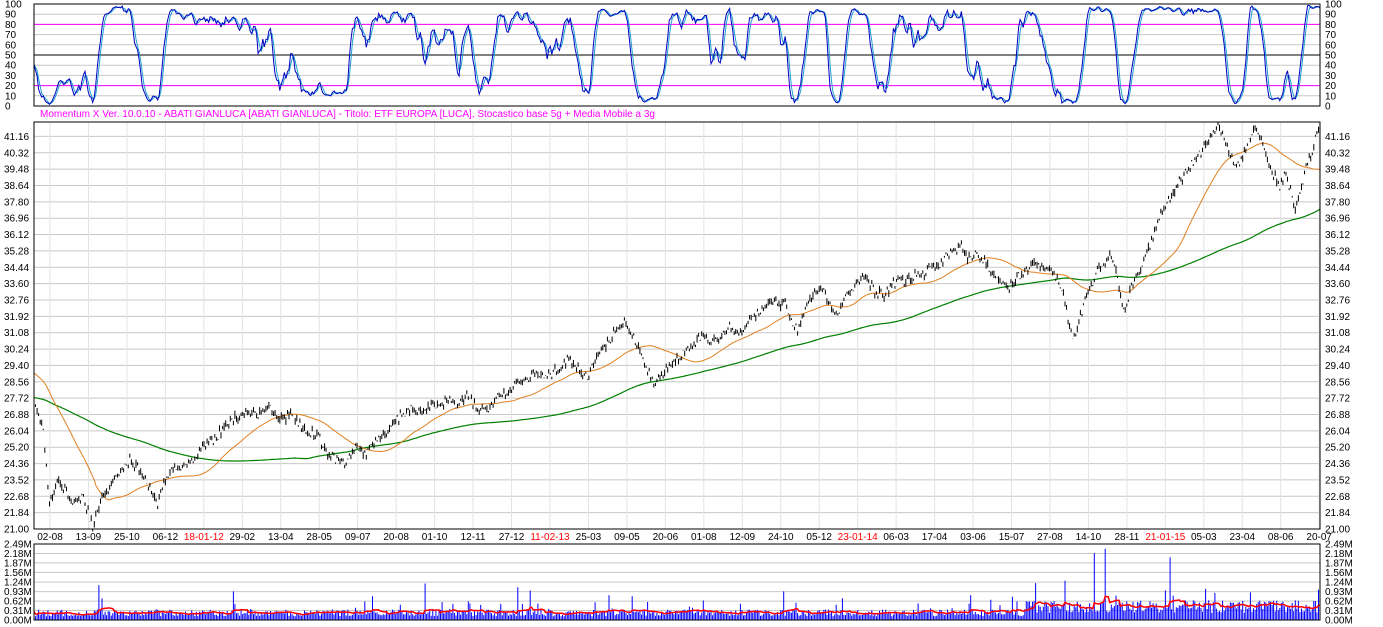 This screenshot has height=627, width=1383. Describe the element at coordinates (16, 530) in the screenshot. I see `price-y-tick-label-left: 21.00` at that location.